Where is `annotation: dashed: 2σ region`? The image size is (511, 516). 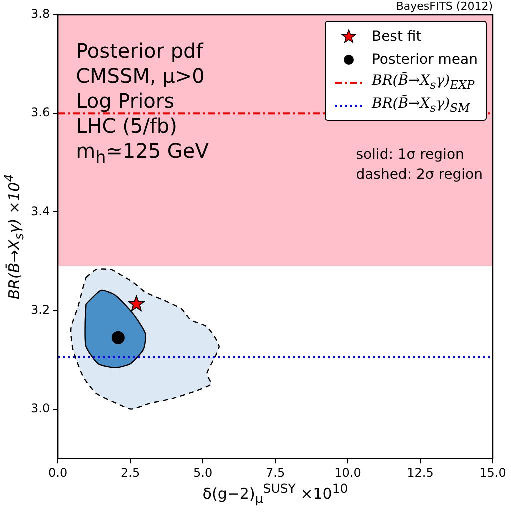
annotation: dashed: 2σ region is located at coordinates (419, 175).